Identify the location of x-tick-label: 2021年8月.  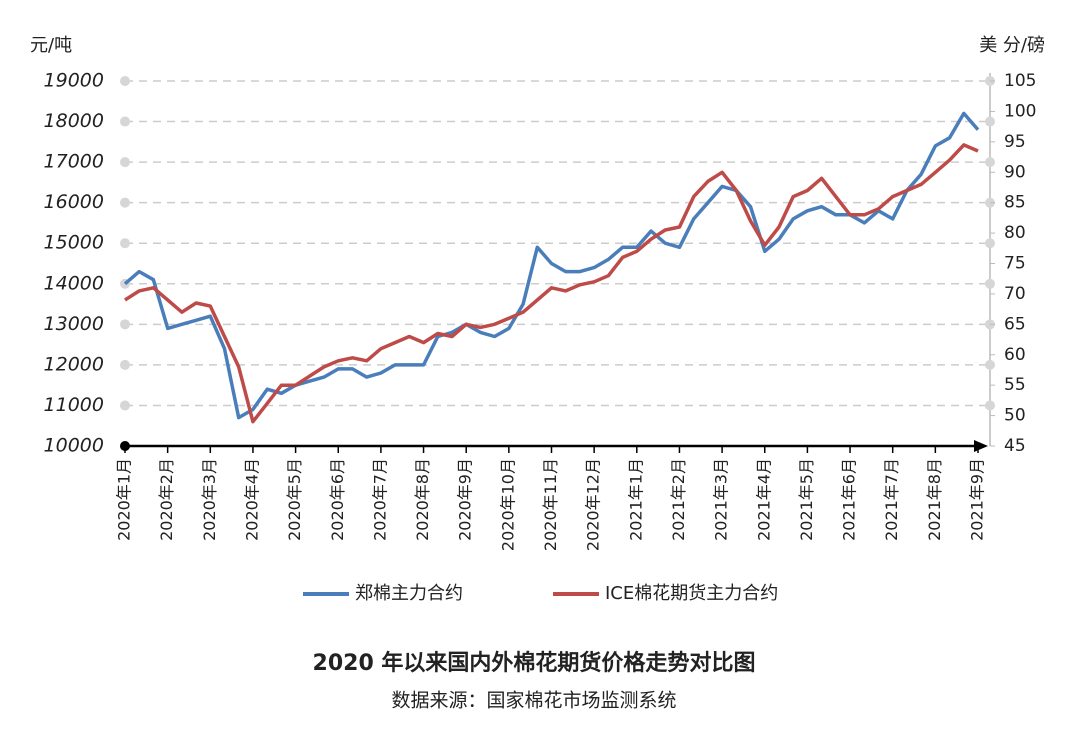
(934, 499).